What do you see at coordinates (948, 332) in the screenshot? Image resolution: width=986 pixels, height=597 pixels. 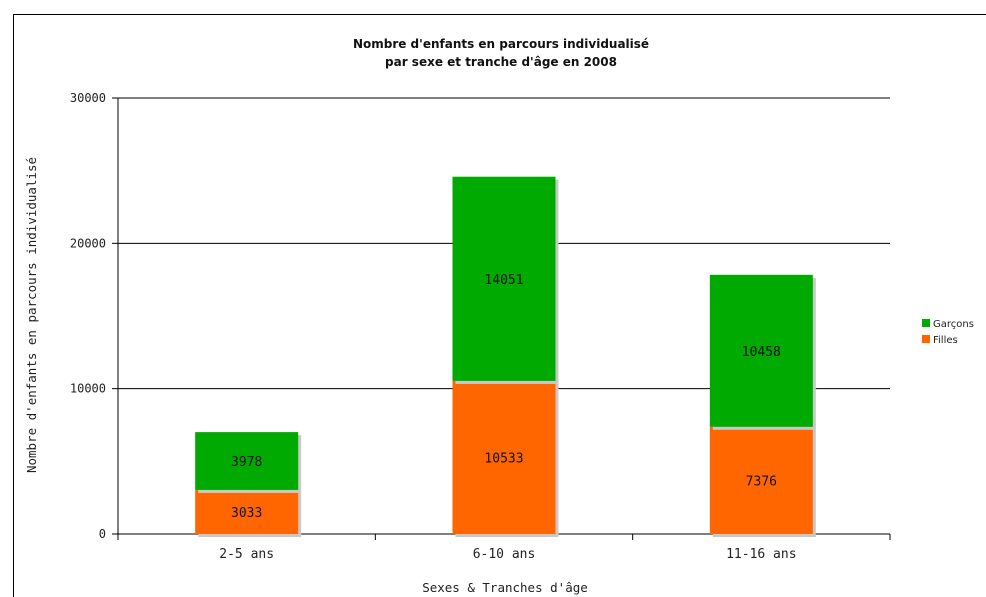 I see `legend: Garçons Filles` at bounding box center [948, 332].